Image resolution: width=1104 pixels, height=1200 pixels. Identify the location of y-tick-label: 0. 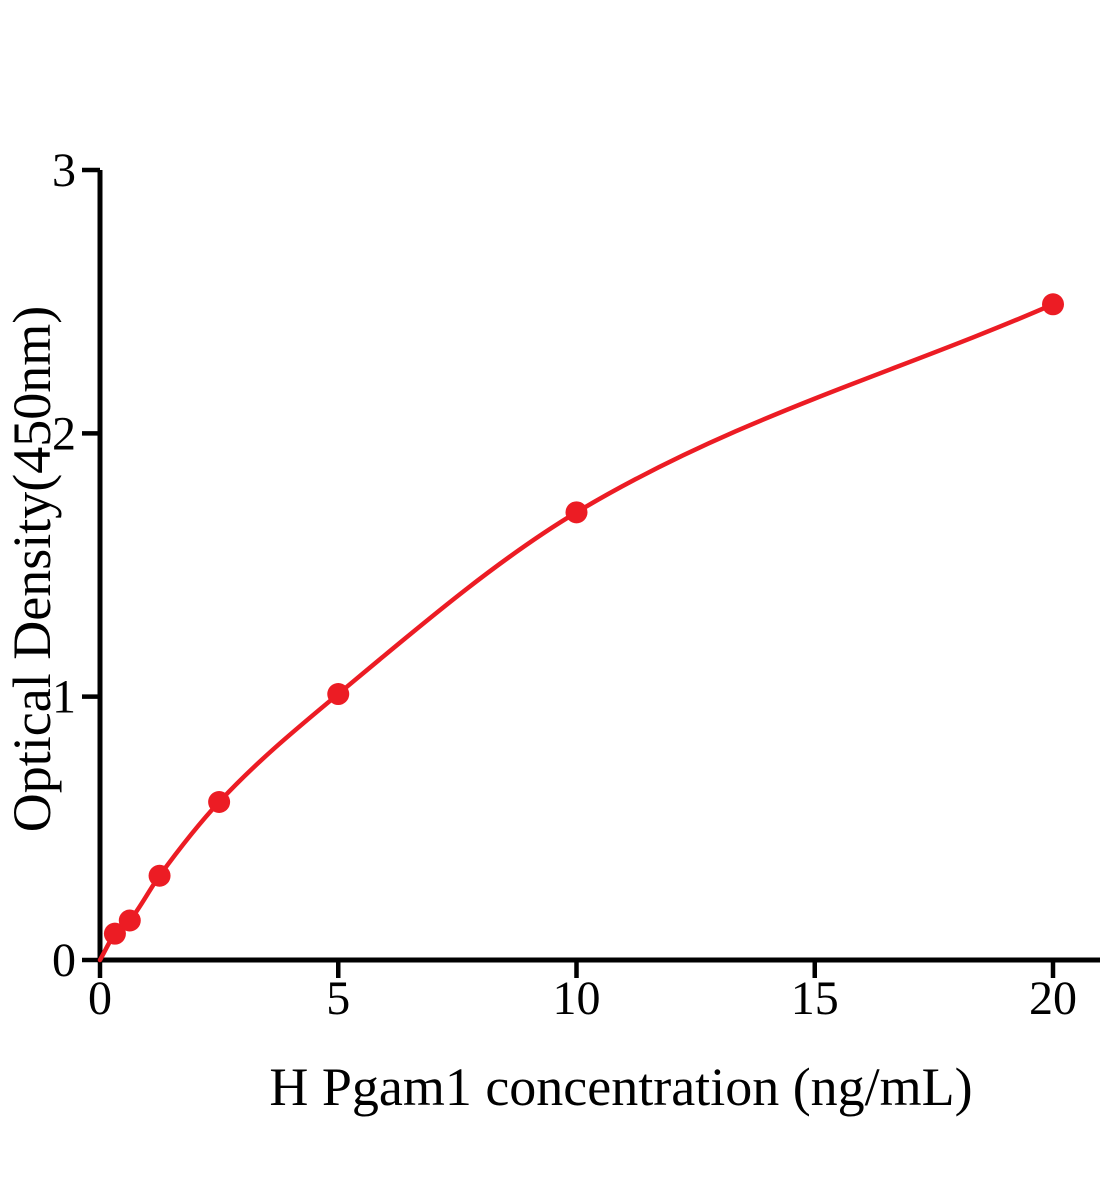
(64, 960).